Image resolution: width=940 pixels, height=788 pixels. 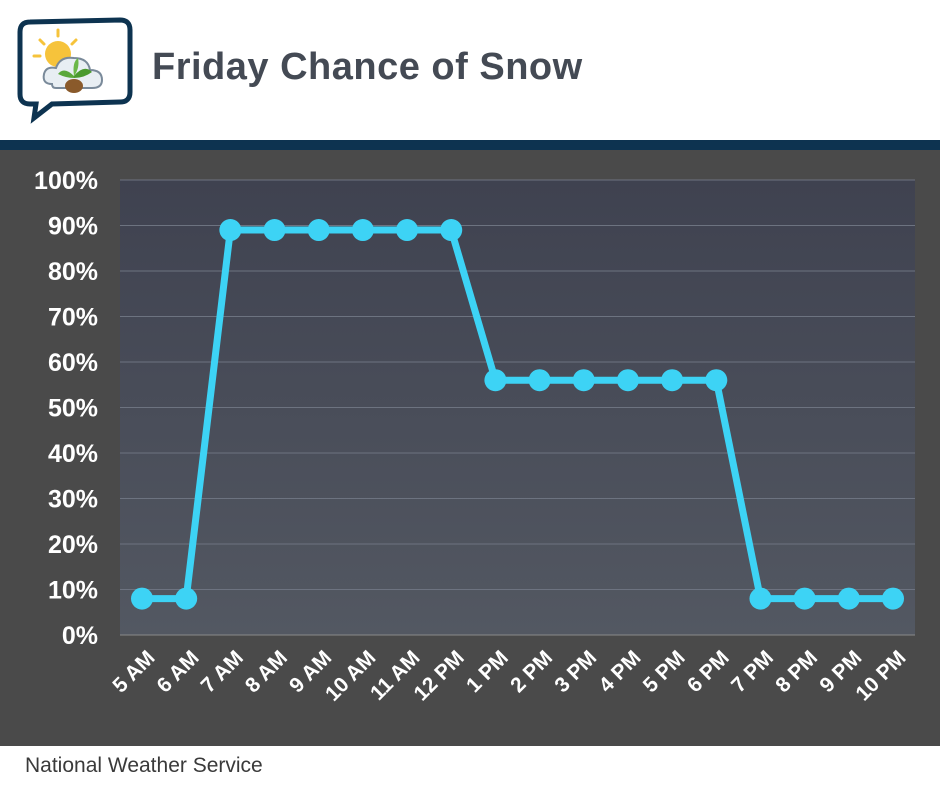 I want to click on x-tick-label: 4 PM, so click(x=620, y=671).